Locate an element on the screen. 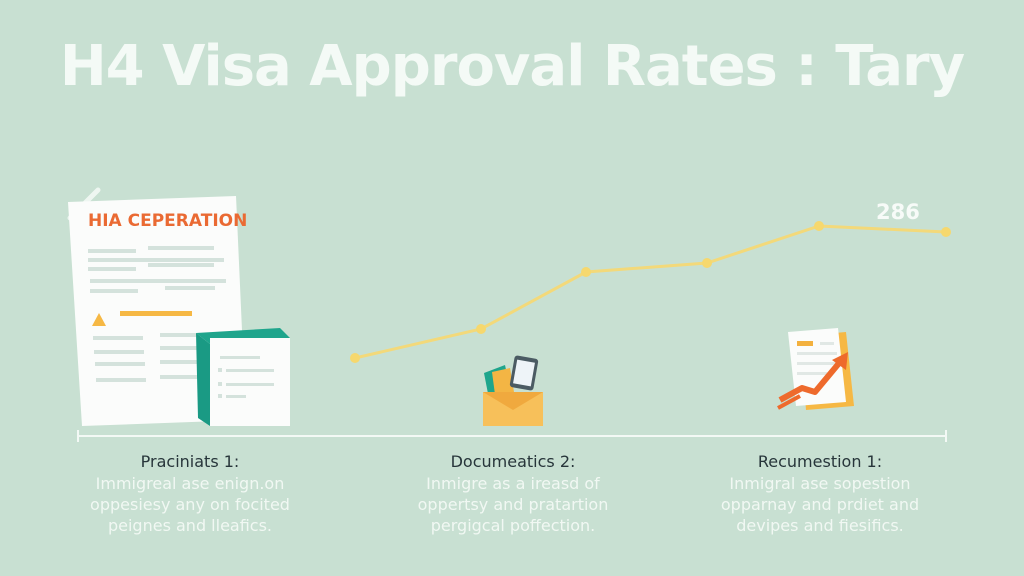 This screenshot has height=576, width=1024. envelope-documents-icon is located at coordinates (513, 390).